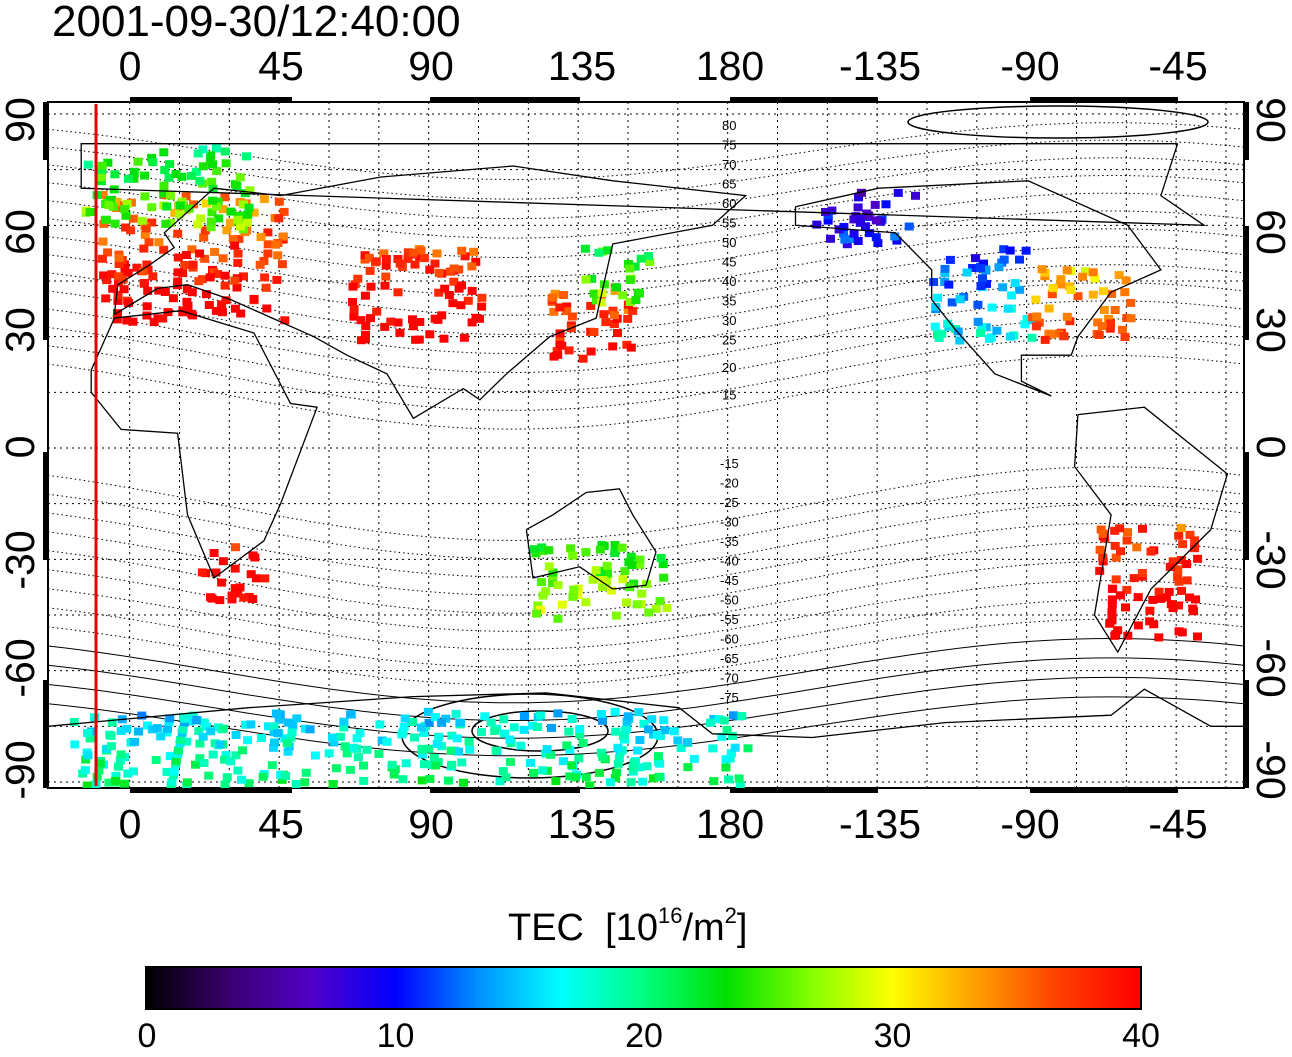 Image resolution: width=1292 pixels, height=1057 pixels. Describe the element at coordinates (256, 23) in the screenshot. I see `map-timestamp-title: 2001-09-30/12:40:00` at that location.